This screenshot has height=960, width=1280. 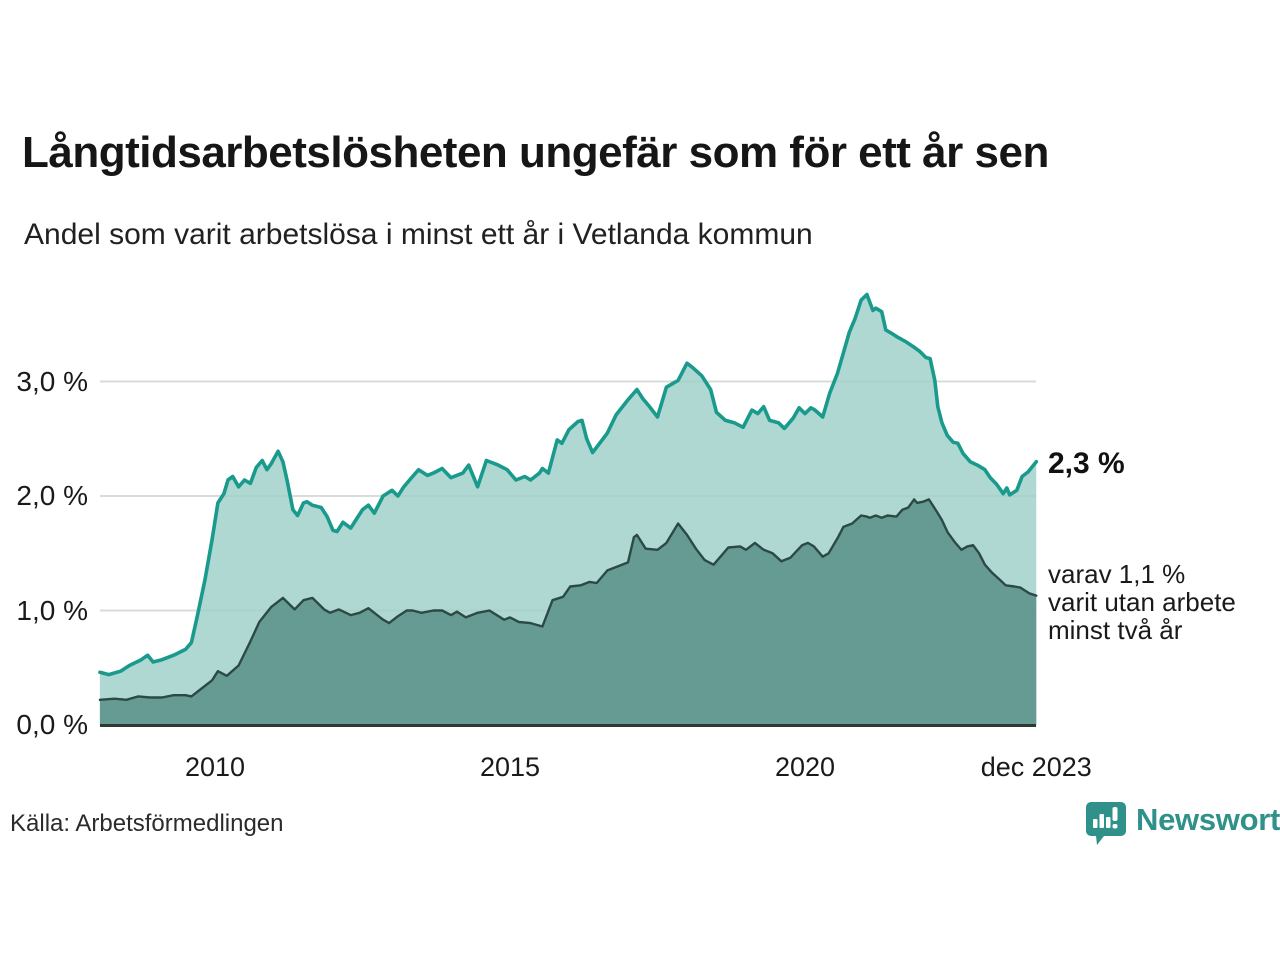 What do you see at coordinates (52, 381) in the screenshot?
I see `y-tick-label: 3,0 %` at bounding box center [52, 381].